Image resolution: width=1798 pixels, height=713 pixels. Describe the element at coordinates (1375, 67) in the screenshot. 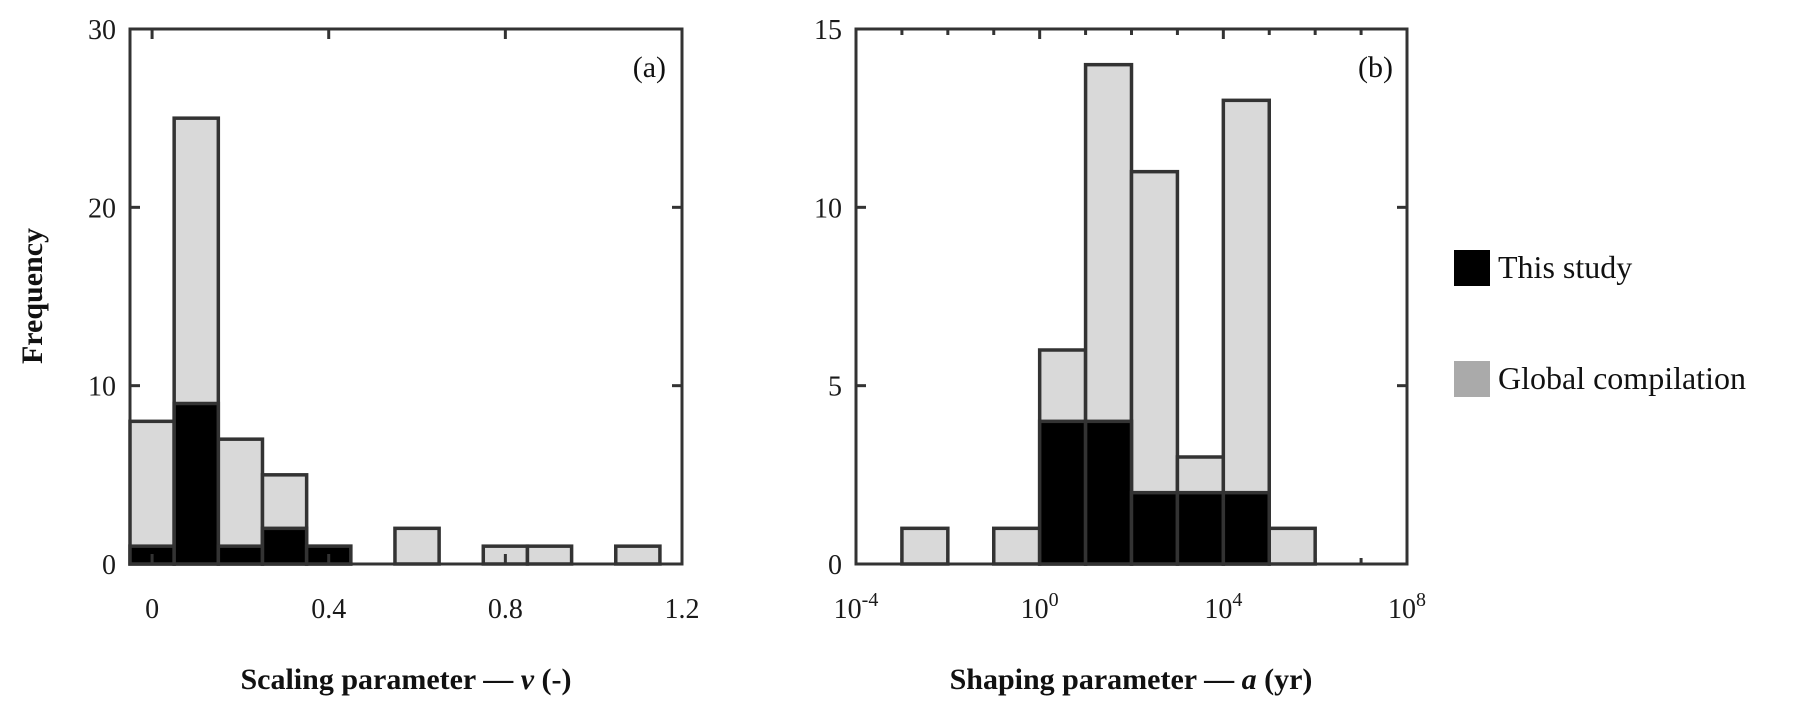

I see `panel-b-label: (b)` at that location.